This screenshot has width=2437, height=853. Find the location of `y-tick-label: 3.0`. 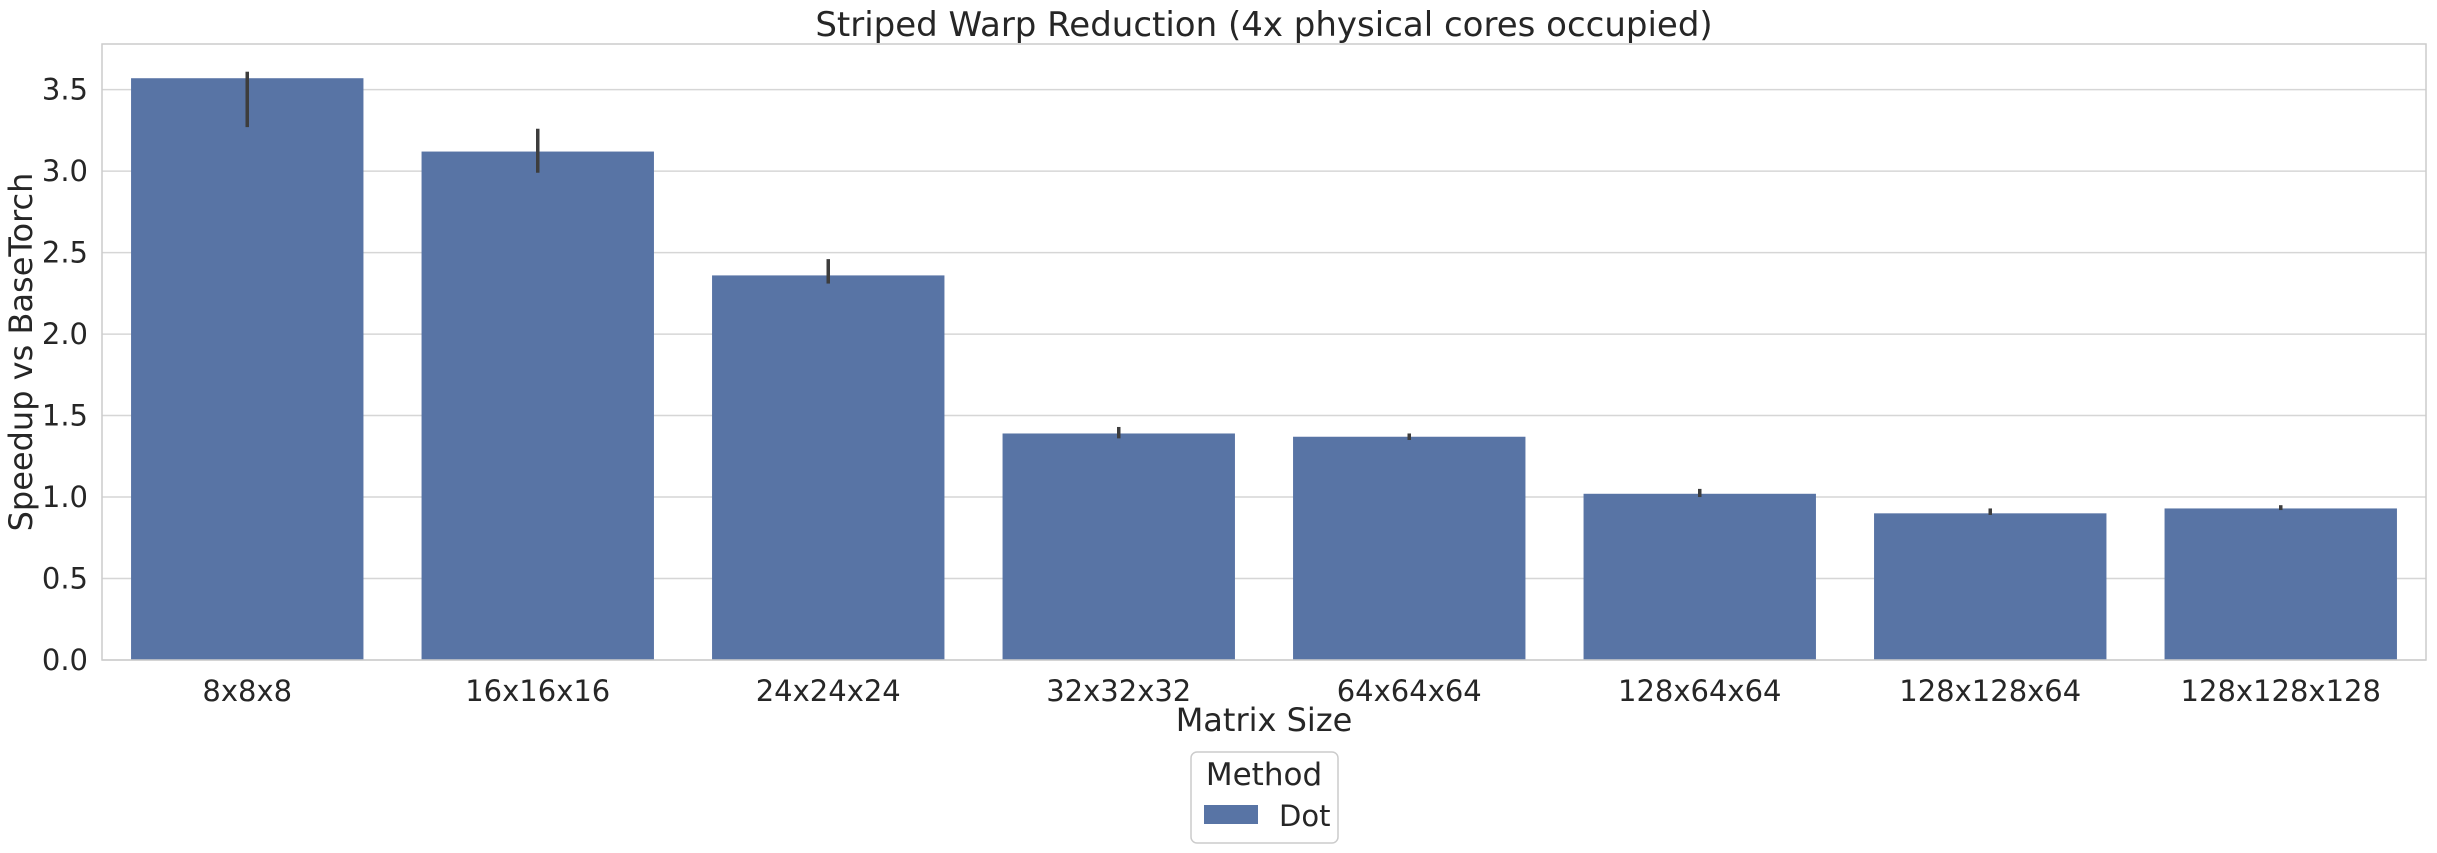

y-tick-label: 3.0 is located at coordinates (65, 171).